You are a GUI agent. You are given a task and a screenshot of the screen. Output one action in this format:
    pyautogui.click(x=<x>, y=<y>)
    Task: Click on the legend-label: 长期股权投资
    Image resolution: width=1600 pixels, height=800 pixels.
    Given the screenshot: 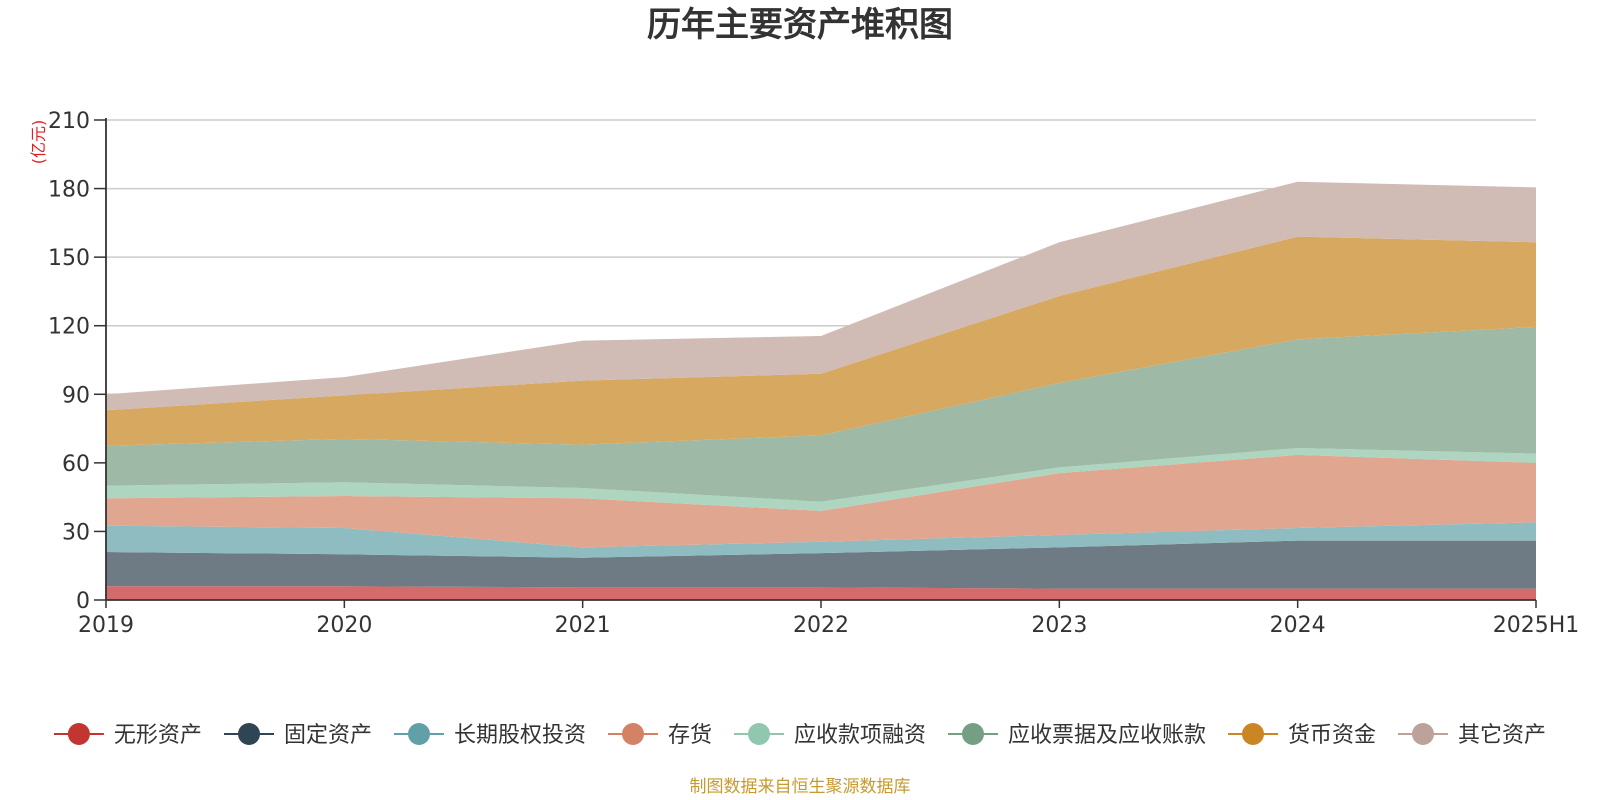 What is the action you would take?
    pyautogui.click(x=520, y=735)
    